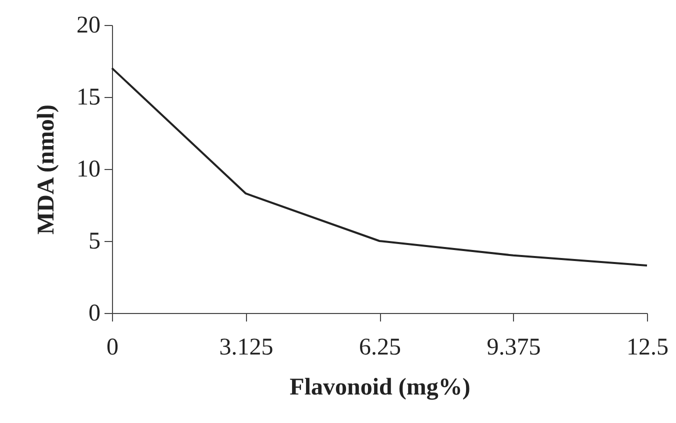 The image size is (676, 423). Describe the element at coordinates (94, 313) in the screenshot. I see `y-tick-label: 0` at that location.